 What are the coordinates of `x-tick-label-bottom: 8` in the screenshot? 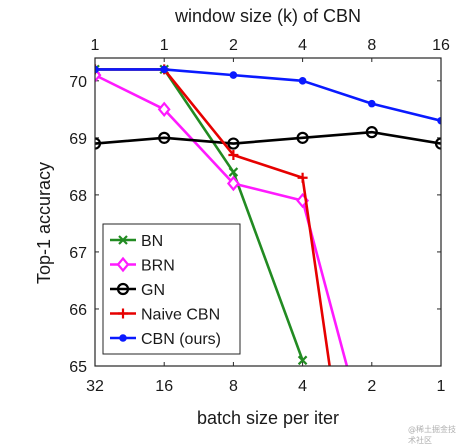 It's located at (233, 386).